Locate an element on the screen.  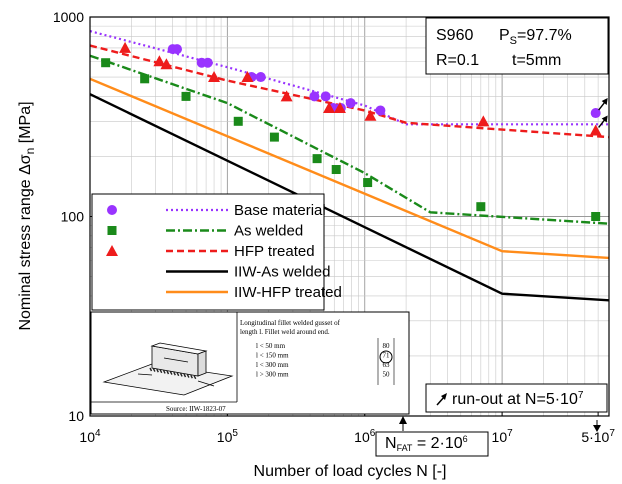
r-label: R=0.1 is located at coordinates (457, 60).